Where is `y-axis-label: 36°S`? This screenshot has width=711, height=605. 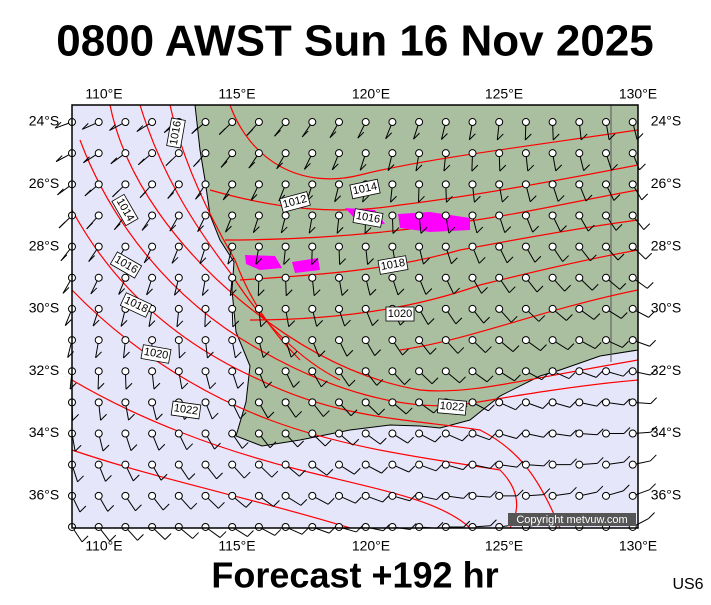
y-axis-label: 36°S is located at coordinates (666, 495).